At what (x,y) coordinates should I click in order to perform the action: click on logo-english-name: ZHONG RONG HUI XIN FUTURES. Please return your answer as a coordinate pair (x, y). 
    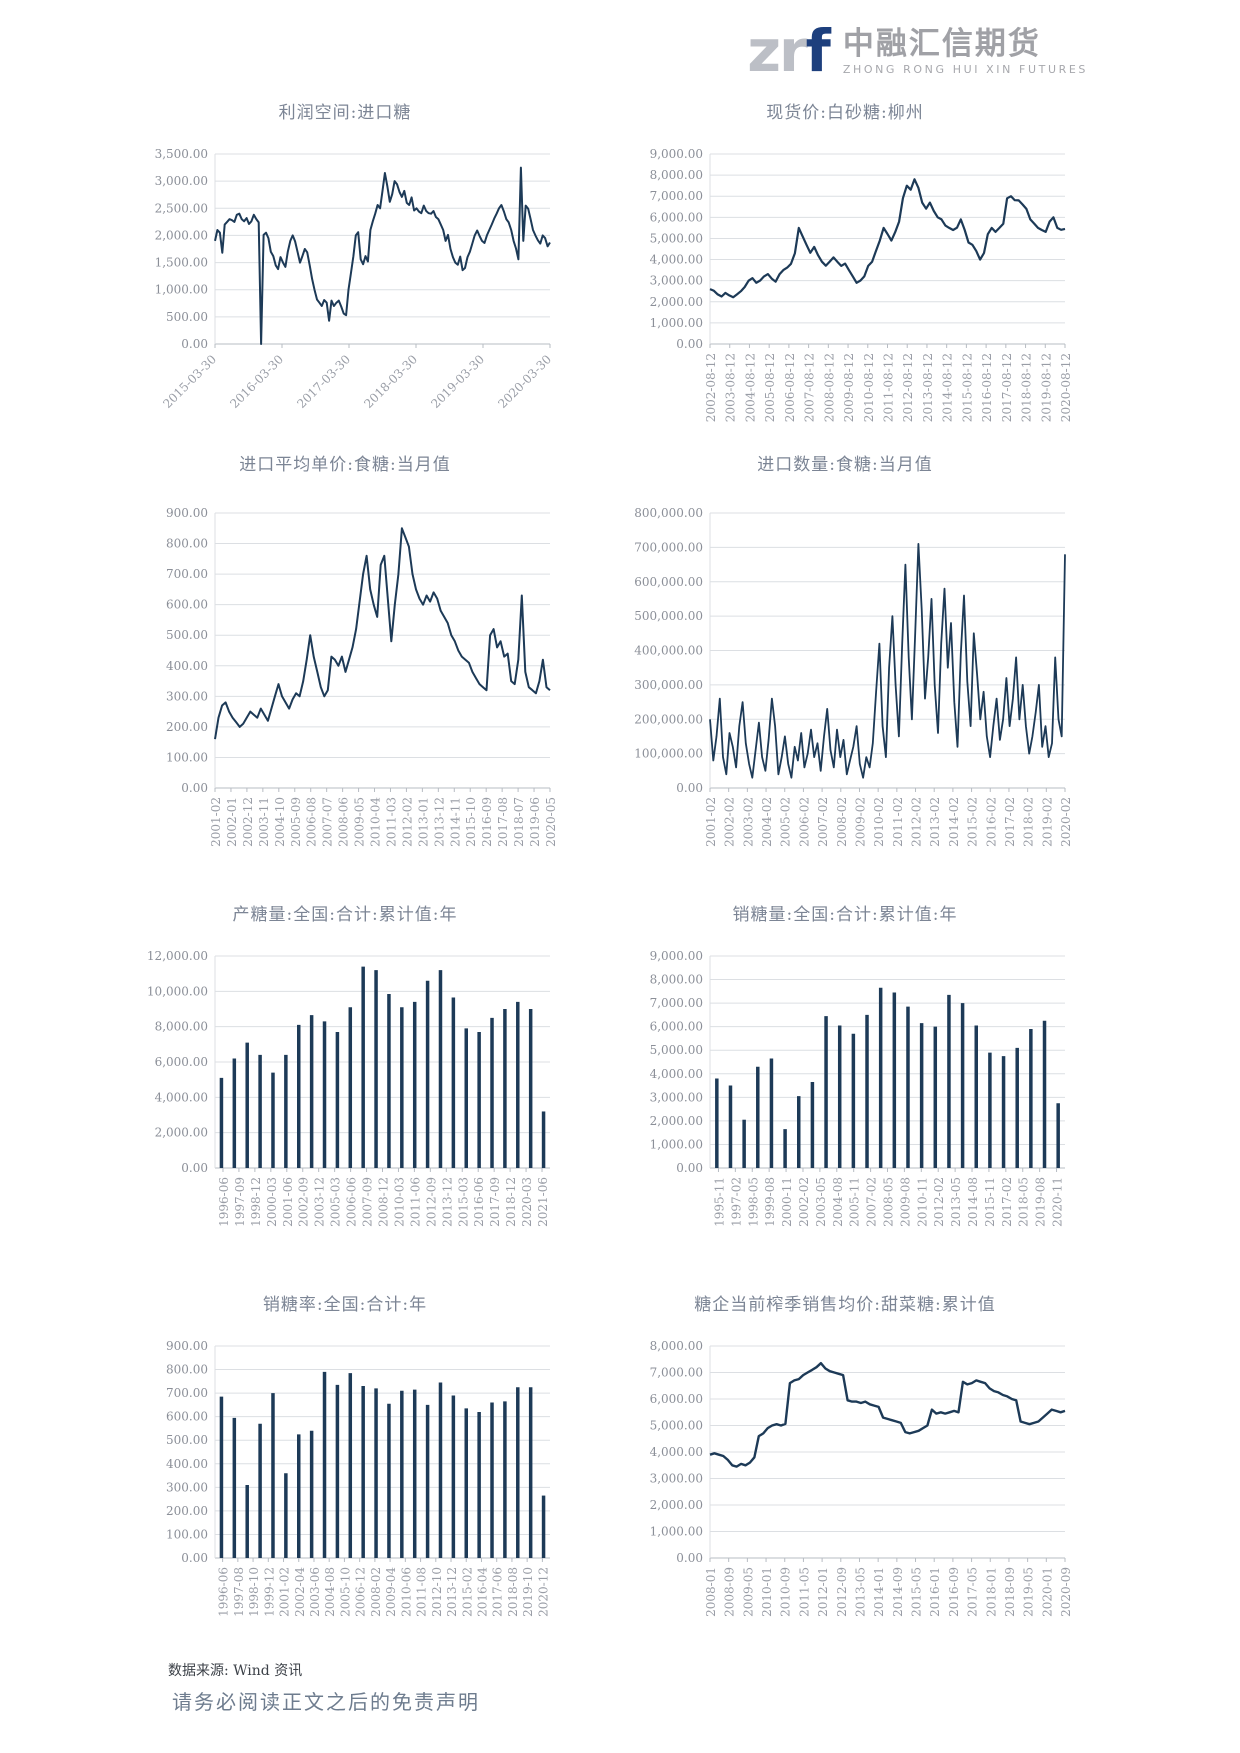
    Looking at the image, I should click on (965, 69).